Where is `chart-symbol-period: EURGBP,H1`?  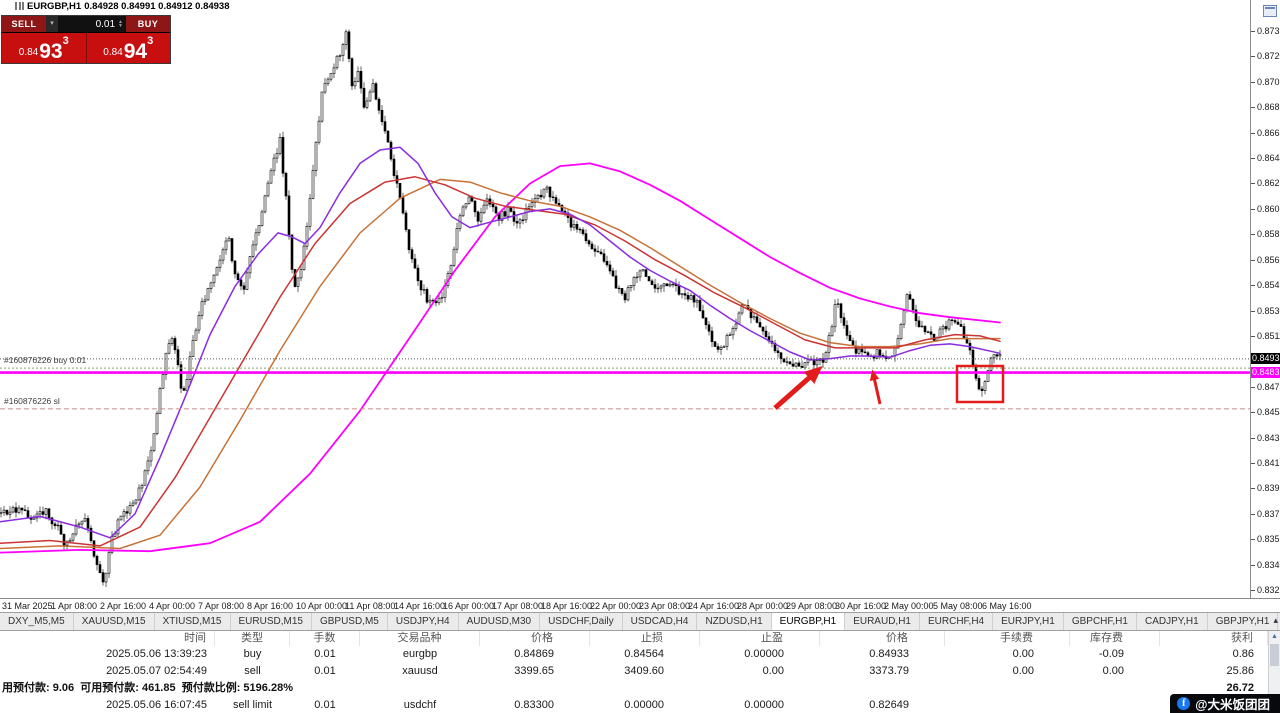 chart-symbol-period: EURGBP,H1 is located at coordinates (54, 6).